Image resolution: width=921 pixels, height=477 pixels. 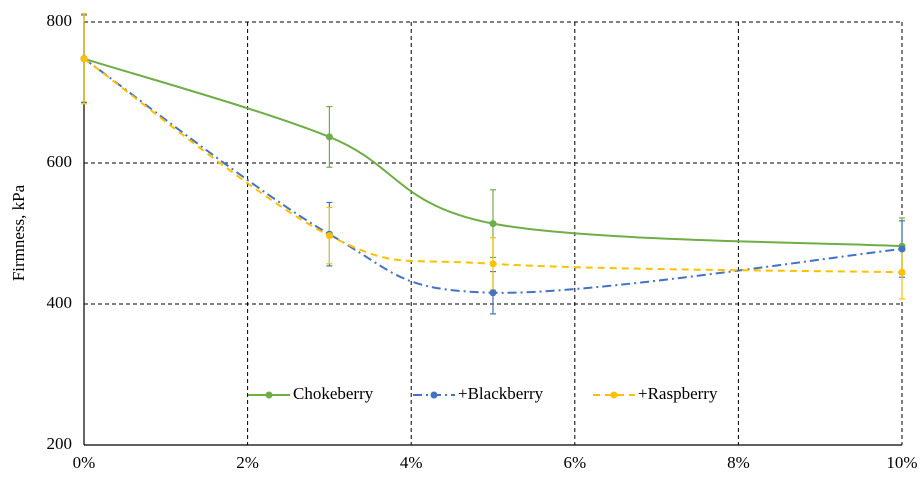 I want to click on y-tick-label: 600, so click(x=60, y=161).